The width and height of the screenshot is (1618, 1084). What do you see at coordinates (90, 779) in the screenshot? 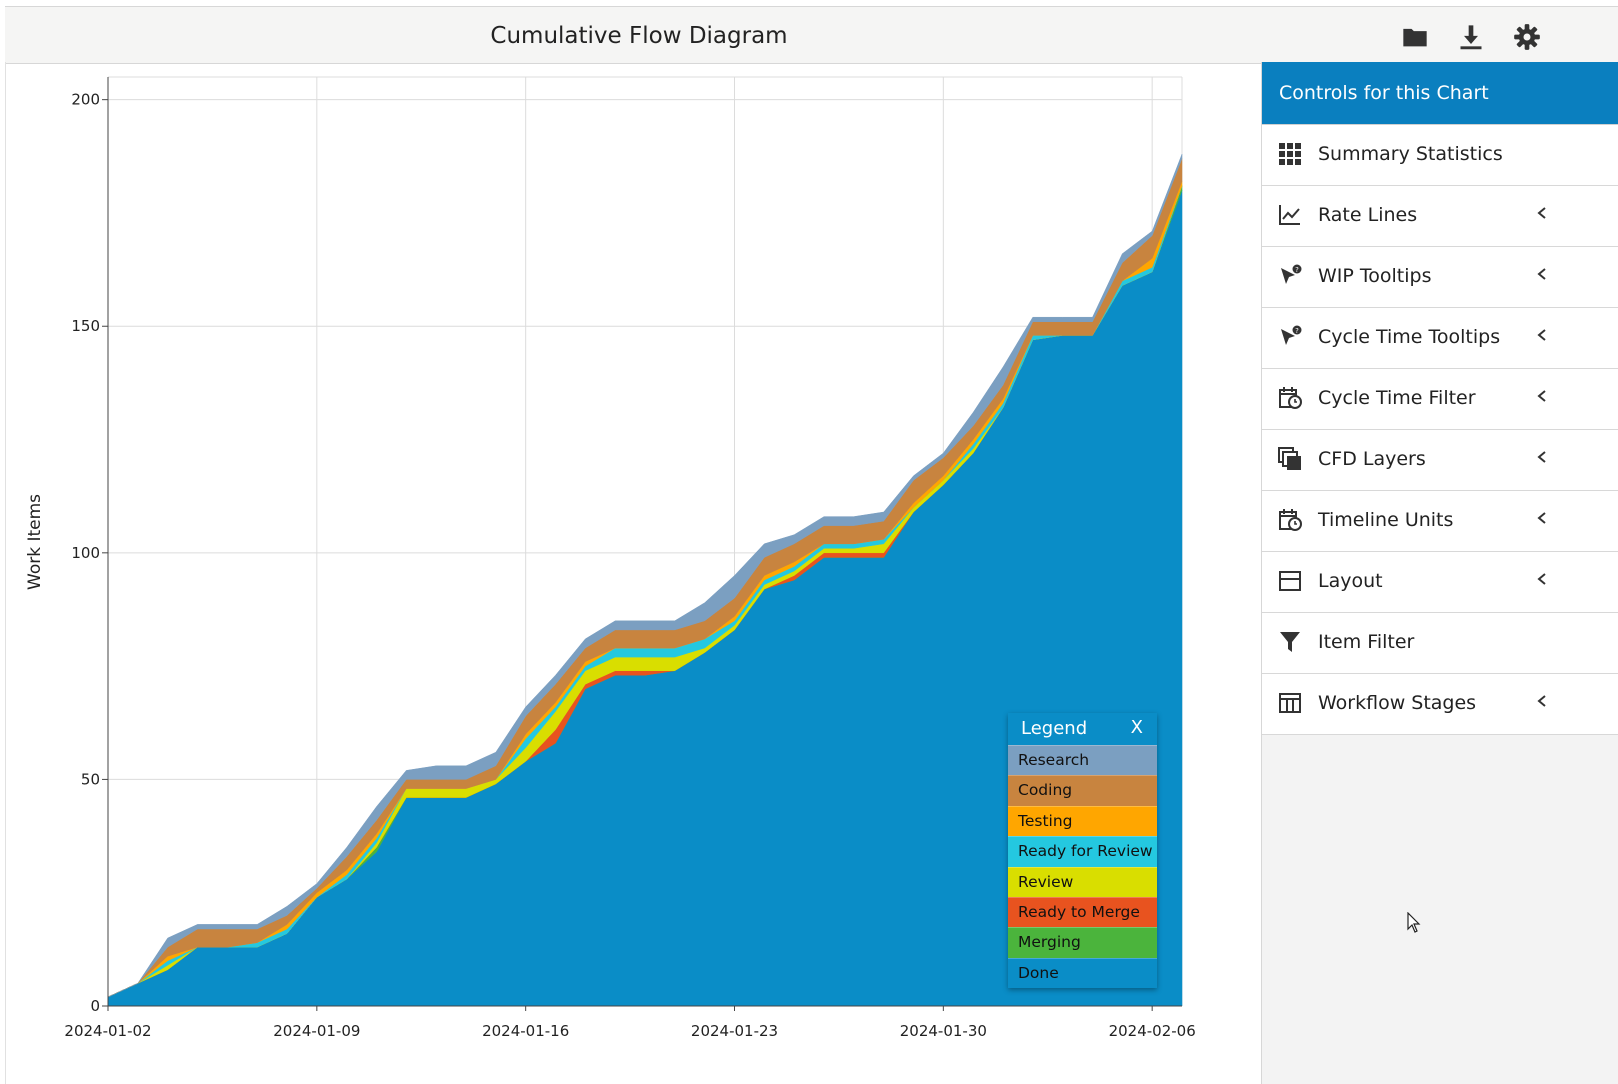
I see `y-tick-label: 50` at bounding box center [90, 779].